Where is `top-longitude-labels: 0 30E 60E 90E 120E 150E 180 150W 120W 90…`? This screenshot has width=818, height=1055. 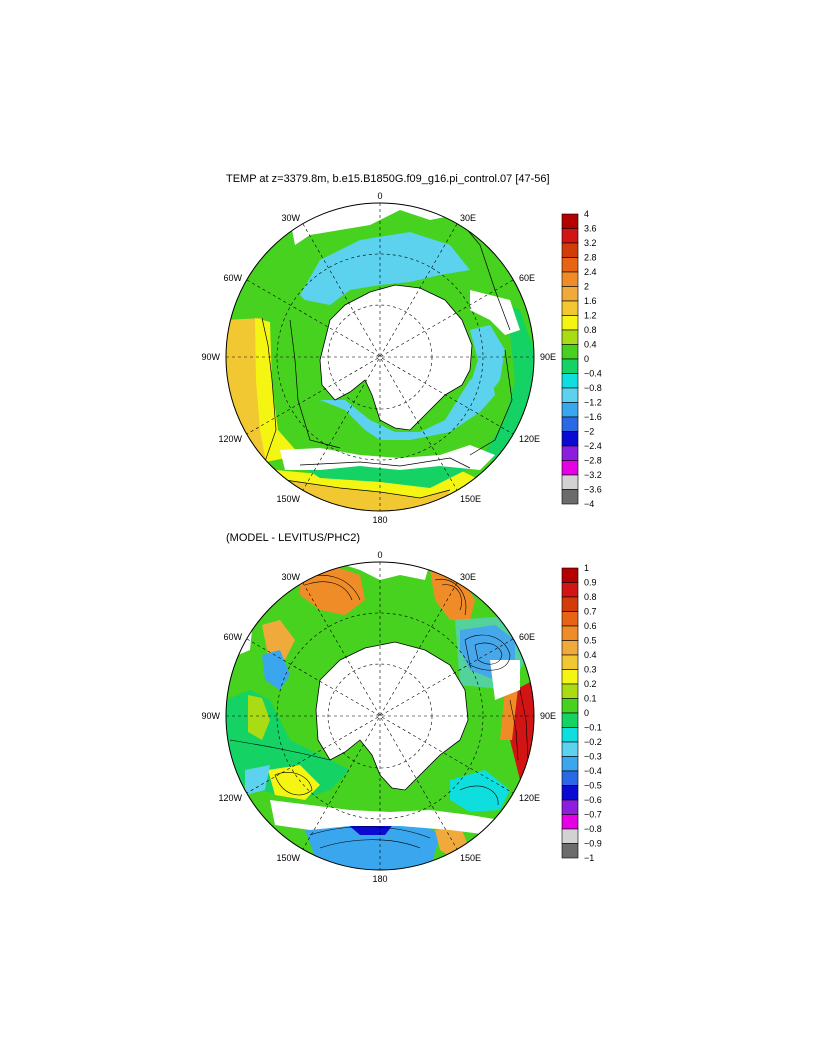 top-longitude-labels: 0 30E 60E 90E 120E 150E 180 150W 120W 90… is located at coordinates (378, 358).